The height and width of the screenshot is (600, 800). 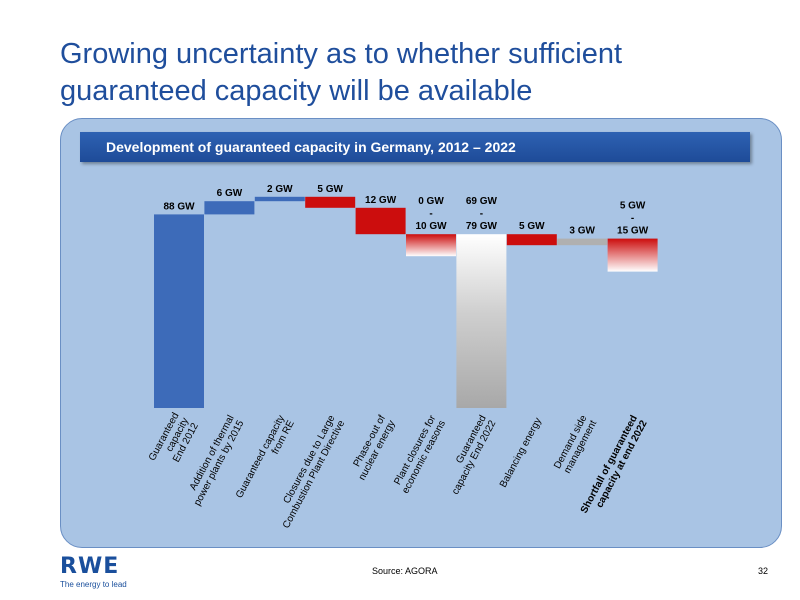 I want to click on value-label-7-2: -, so click(x=481, y=214).